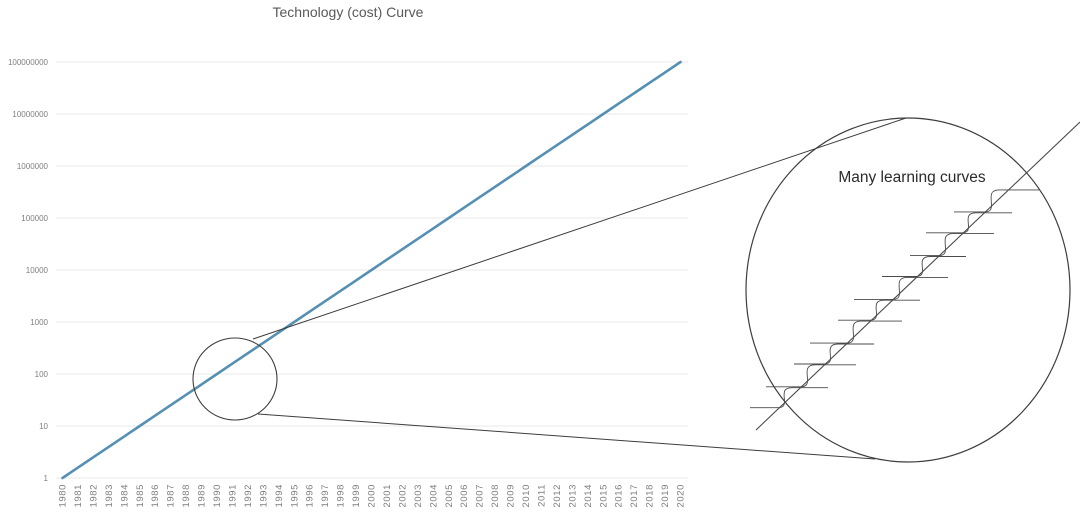 The width and height of the screenshot is (1080, 525). What do you see at coordinates (588, 496) in the screenshot?
I see `x-tick-label: 2014` at bounding box center [588, 496].